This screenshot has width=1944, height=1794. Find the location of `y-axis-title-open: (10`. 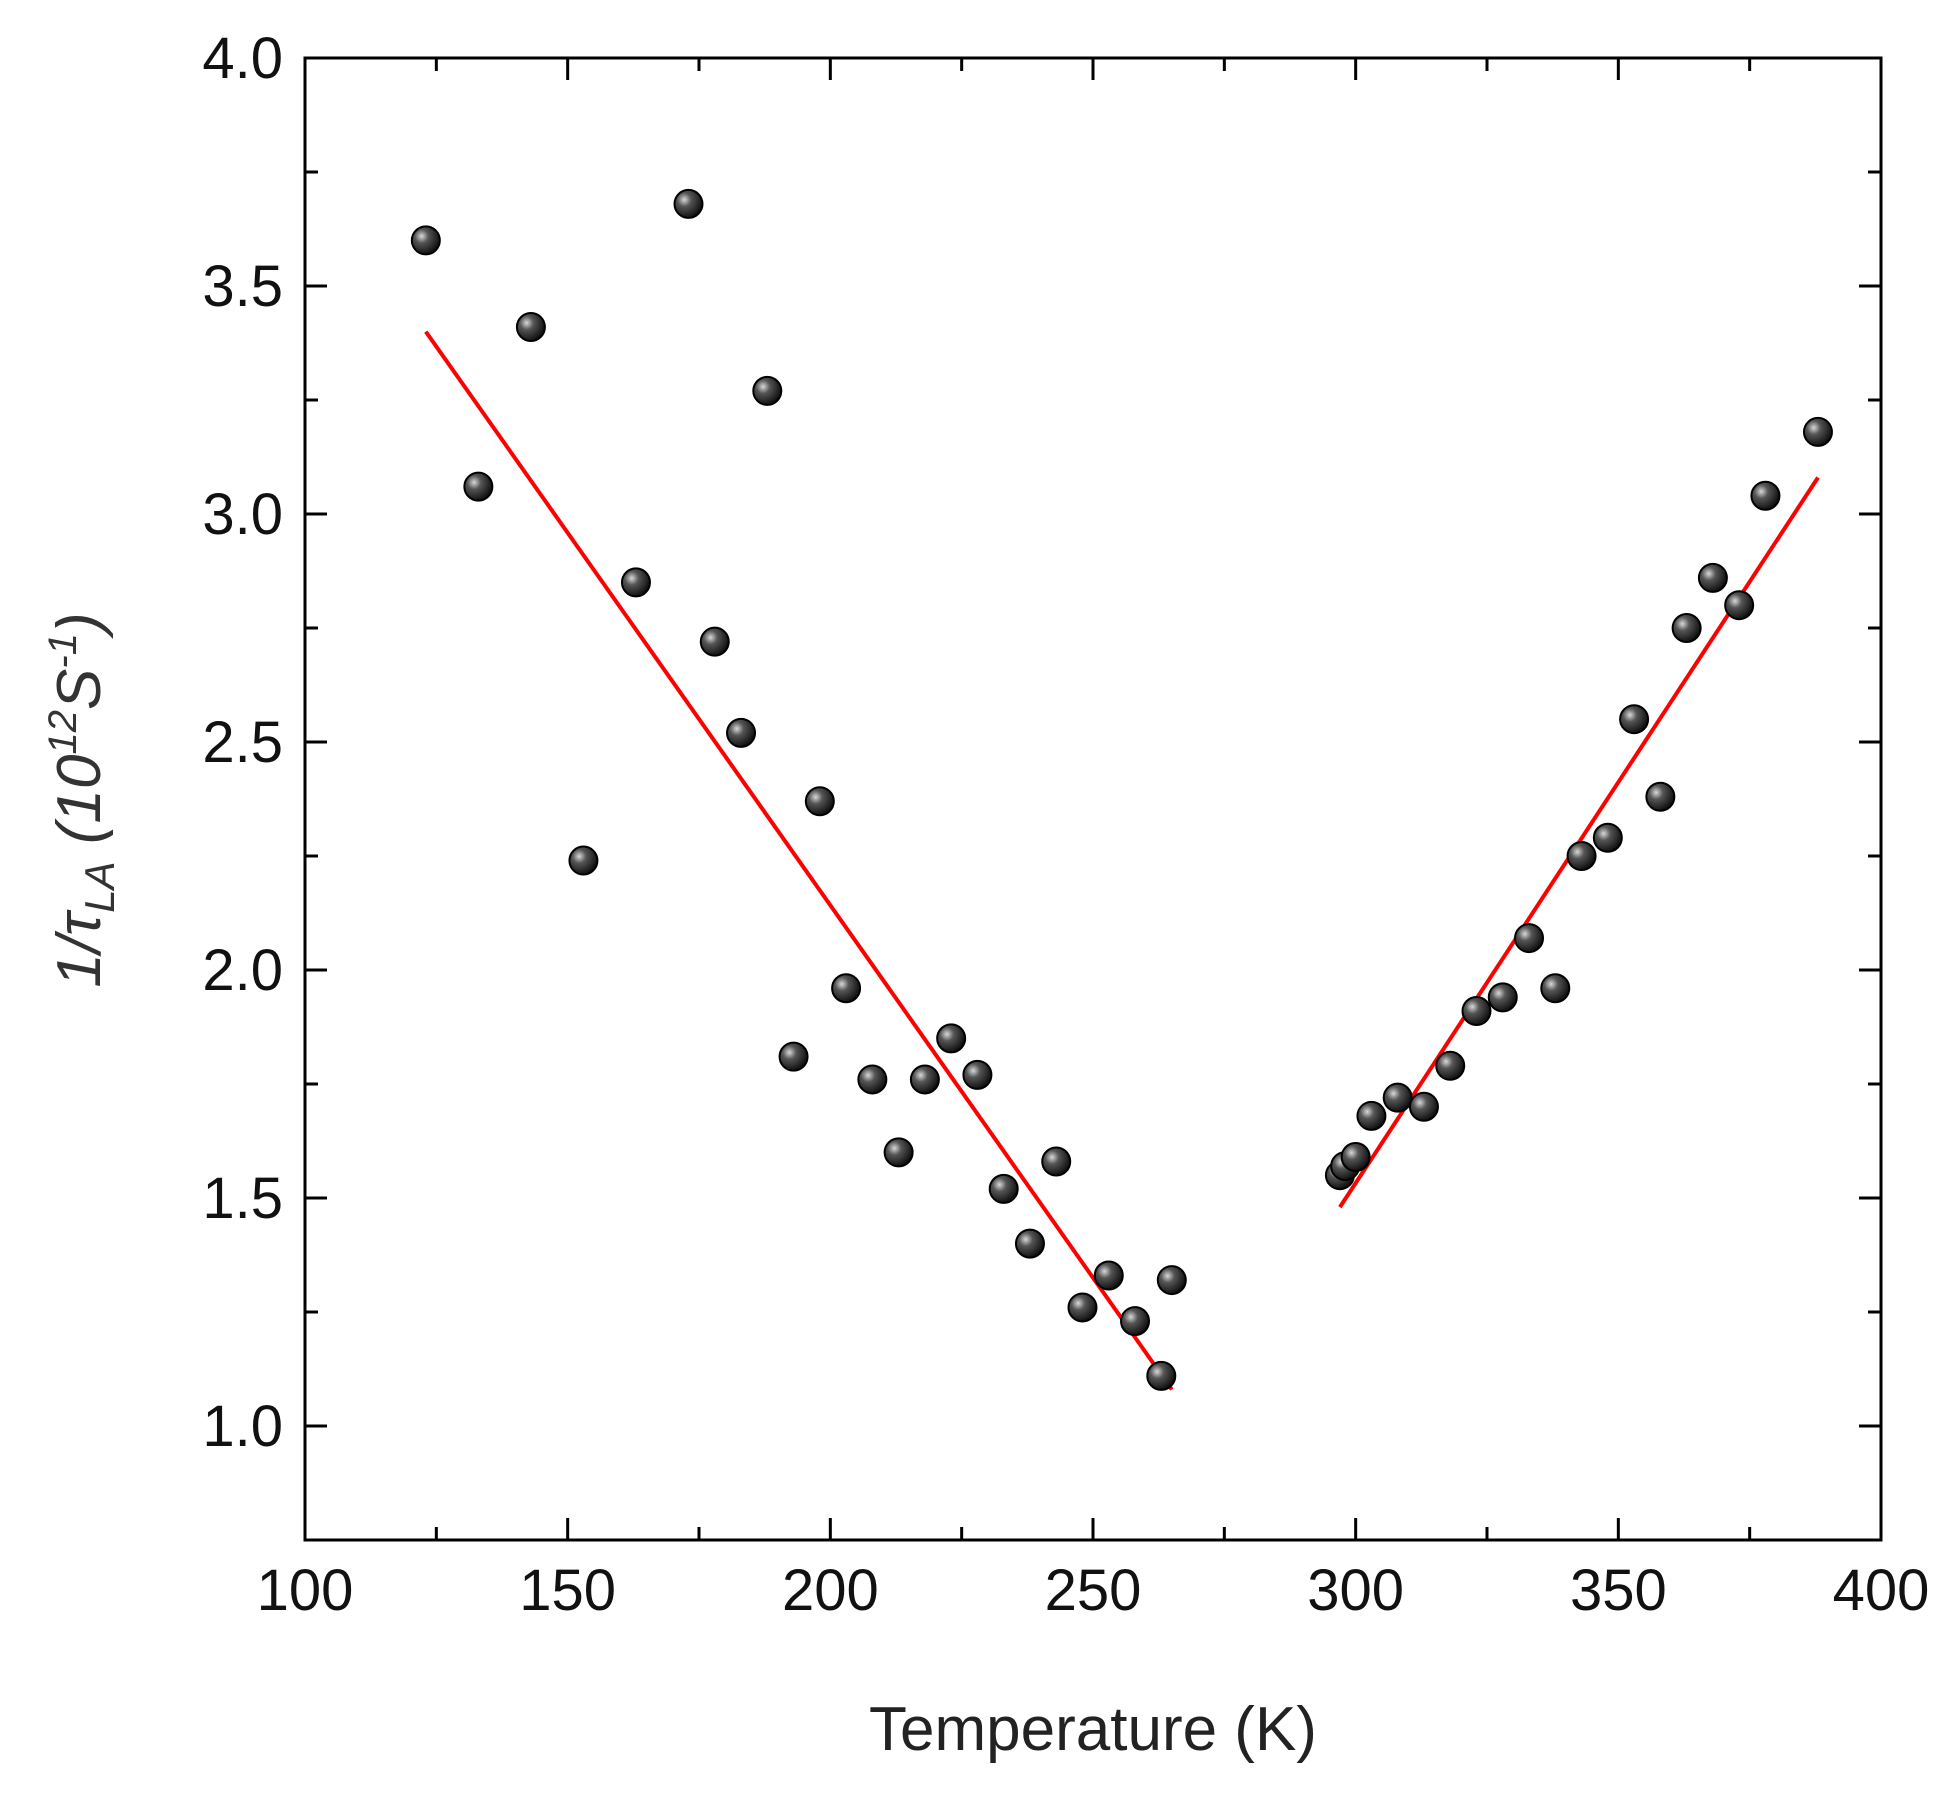

y-axis-title-open: (10 is located at coordinates (79, 807).